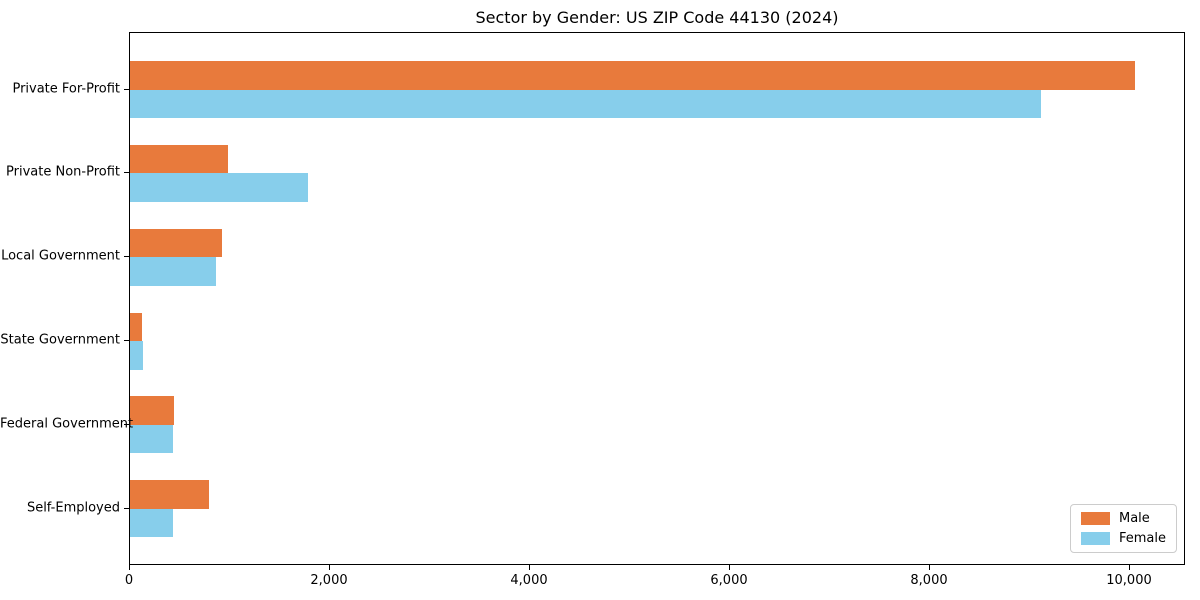 The height and width of the screenshot is (600, 1200). I want to click on y-tick-private-for-profit, so click(126, 89).